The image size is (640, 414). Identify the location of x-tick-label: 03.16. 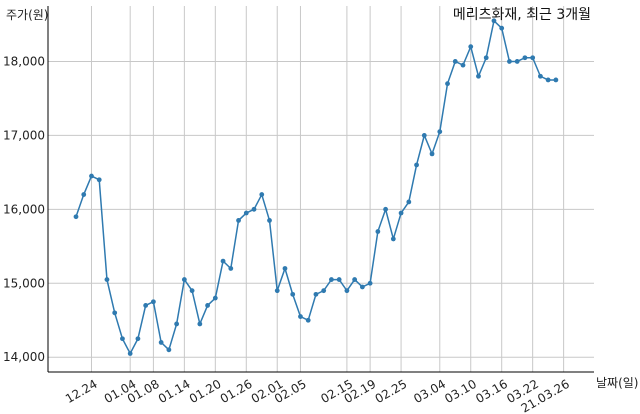
(491, 391).